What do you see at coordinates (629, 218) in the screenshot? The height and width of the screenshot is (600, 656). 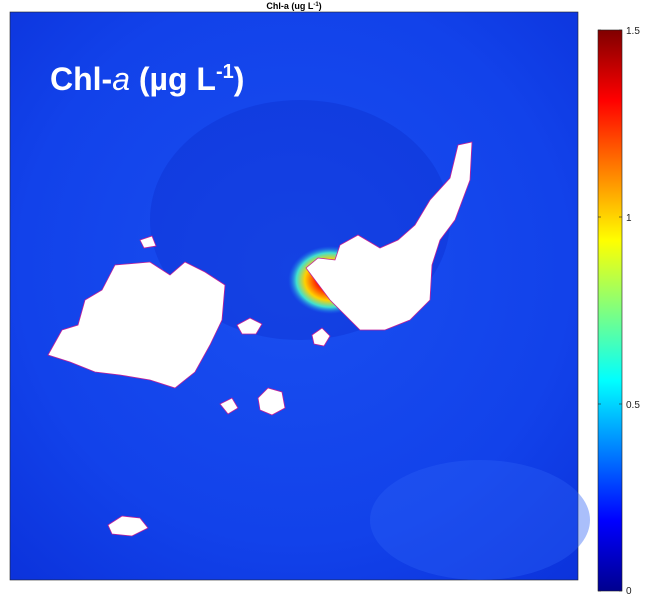 I see `colorbar-tick-label: 1` at bounding box center [629, 218].